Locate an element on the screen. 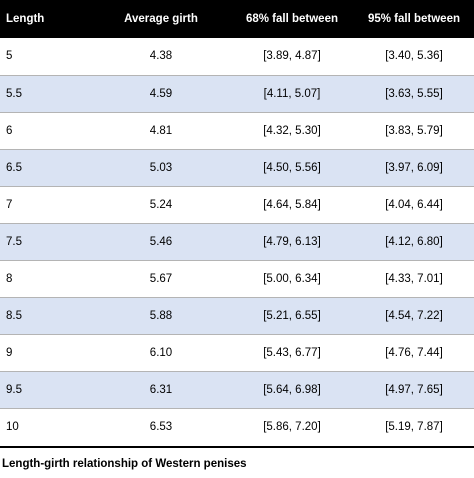  table-row: 6 4.81 [4.32, 5.30] [3.83, 5.79] is located at coordinates (237, 131).